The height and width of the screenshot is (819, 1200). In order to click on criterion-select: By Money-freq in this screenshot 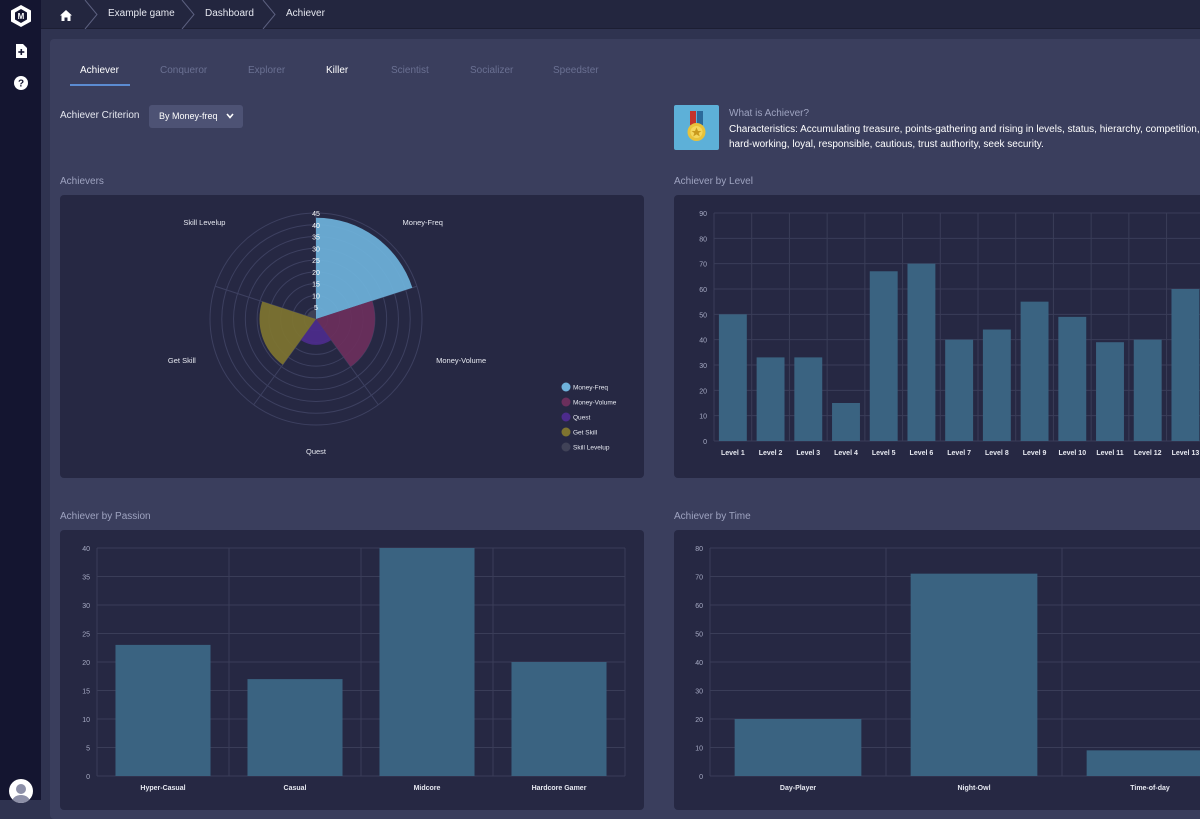, I will do `click(196, 116)`.